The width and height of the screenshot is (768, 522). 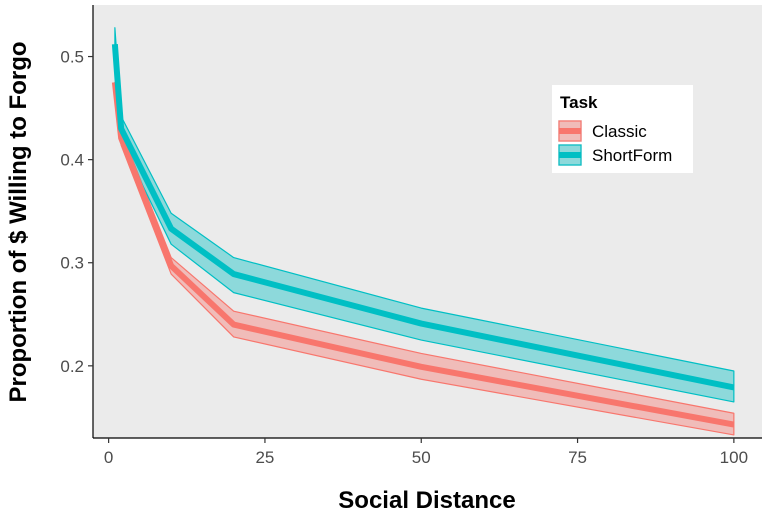 What do you see at coordinates (577, 457) in the screenshot?
I see `x-tick-label: 75` at bounding box center [577, 457].